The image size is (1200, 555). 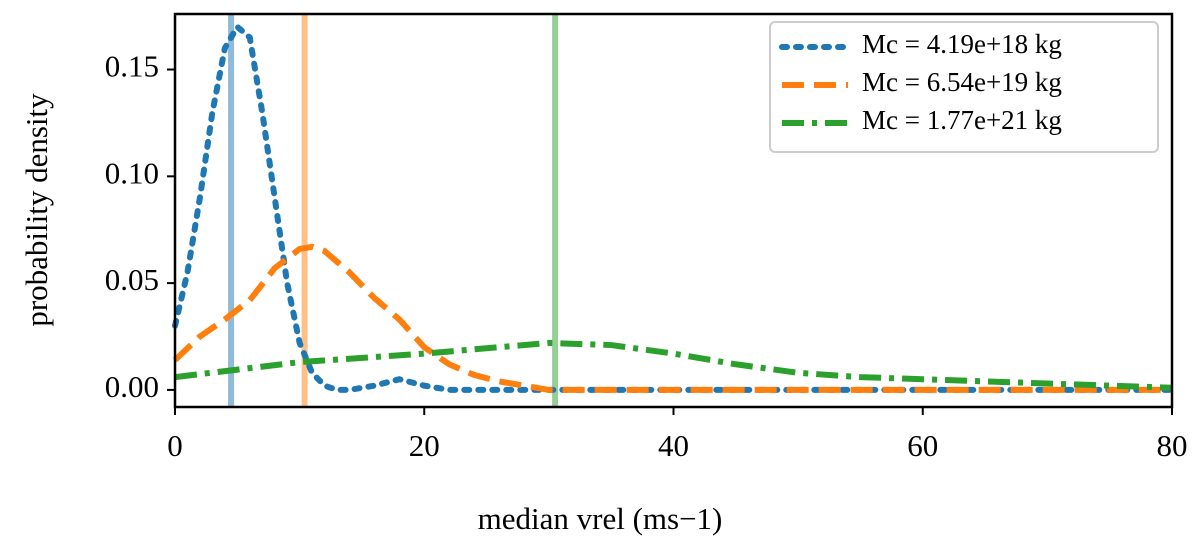 I want to click on legend-label: Mc = 4.19e+18 kg, so click(x=962, y=44).